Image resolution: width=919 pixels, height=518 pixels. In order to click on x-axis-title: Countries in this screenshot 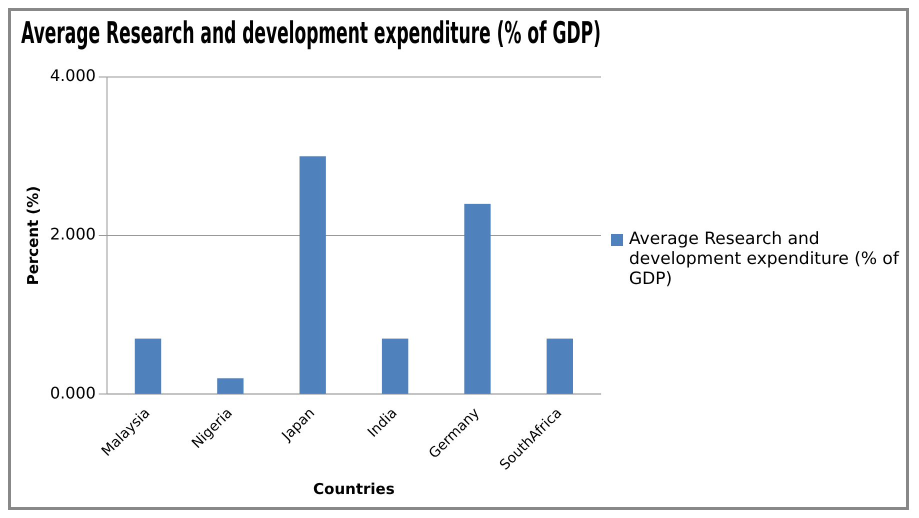, I will do `click(354, 489)`.